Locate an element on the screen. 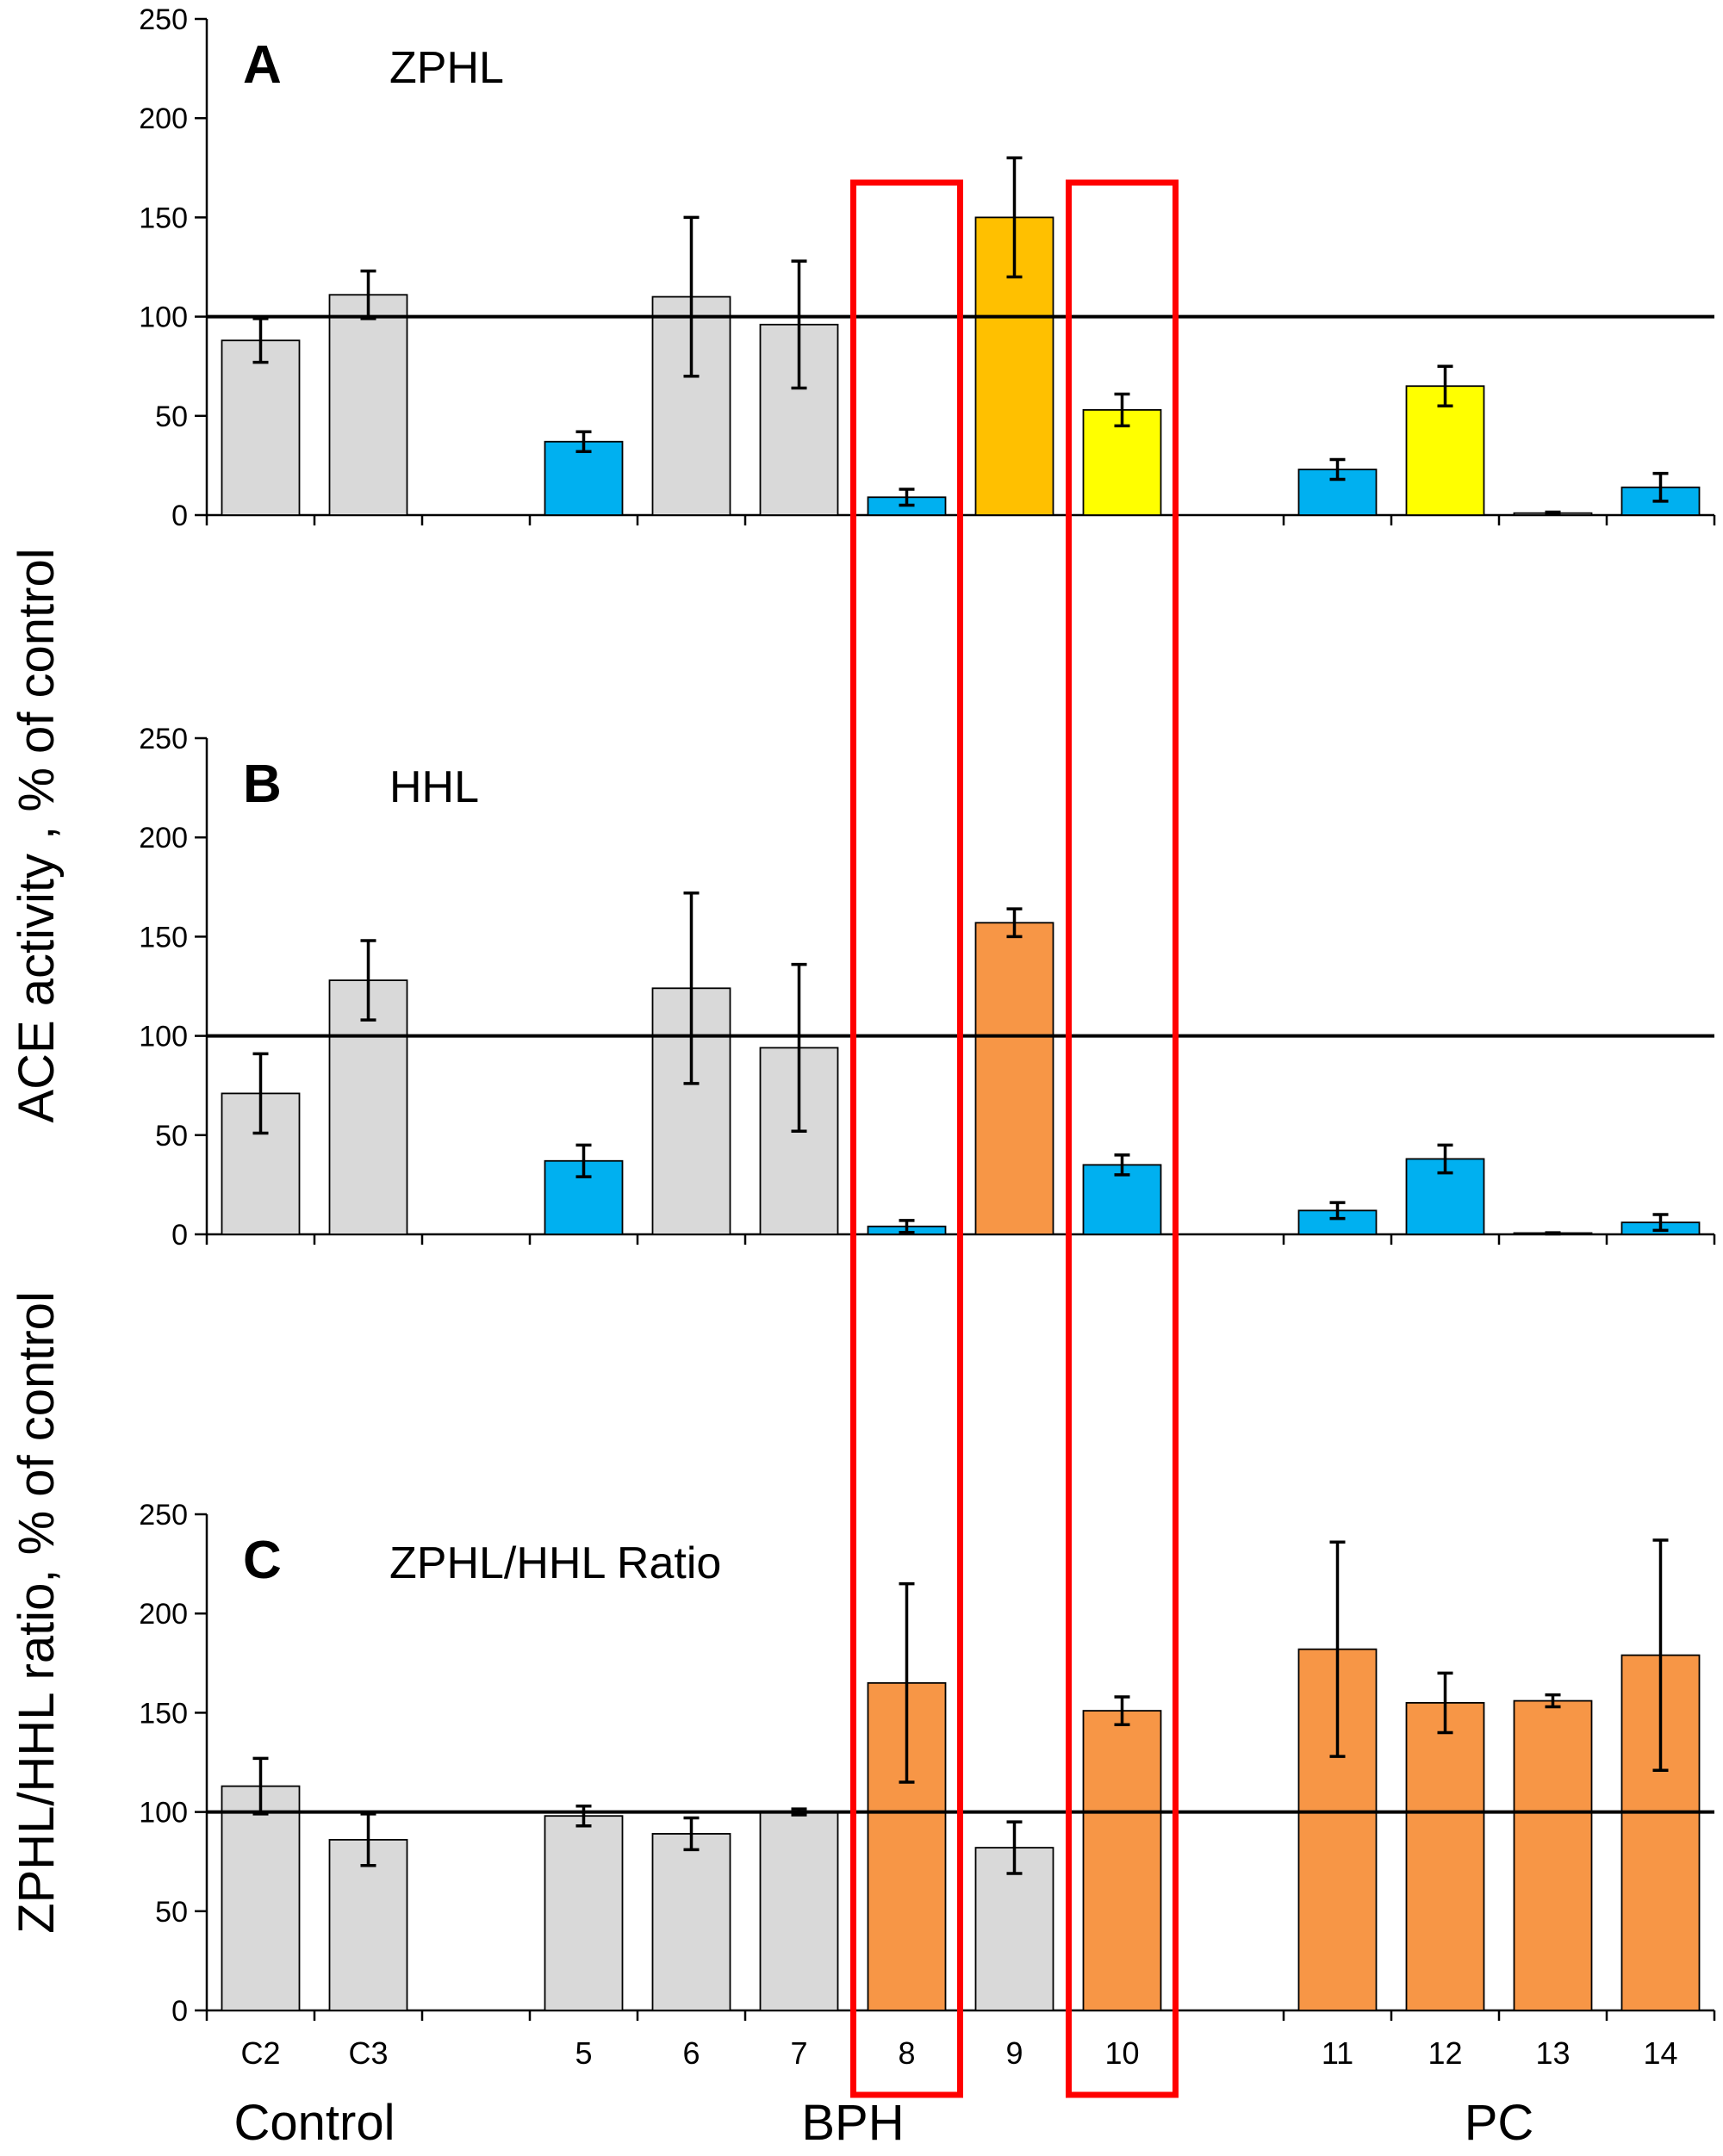 The width and height of the screenshot is (1723, 2156). category-labels: C2 C3 5 6 7 8 9 10 11 12 13 14 is located at coordinates (958, 2053).